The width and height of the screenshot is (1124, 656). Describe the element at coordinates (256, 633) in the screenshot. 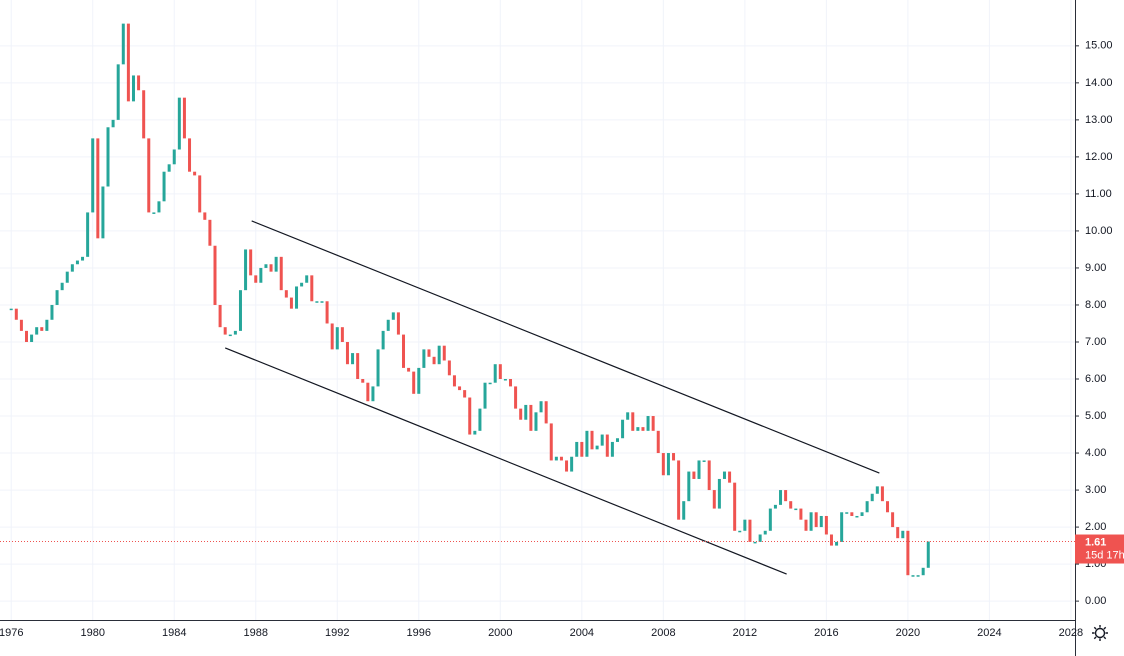

I see `x-tick-label: 1988` at that location.